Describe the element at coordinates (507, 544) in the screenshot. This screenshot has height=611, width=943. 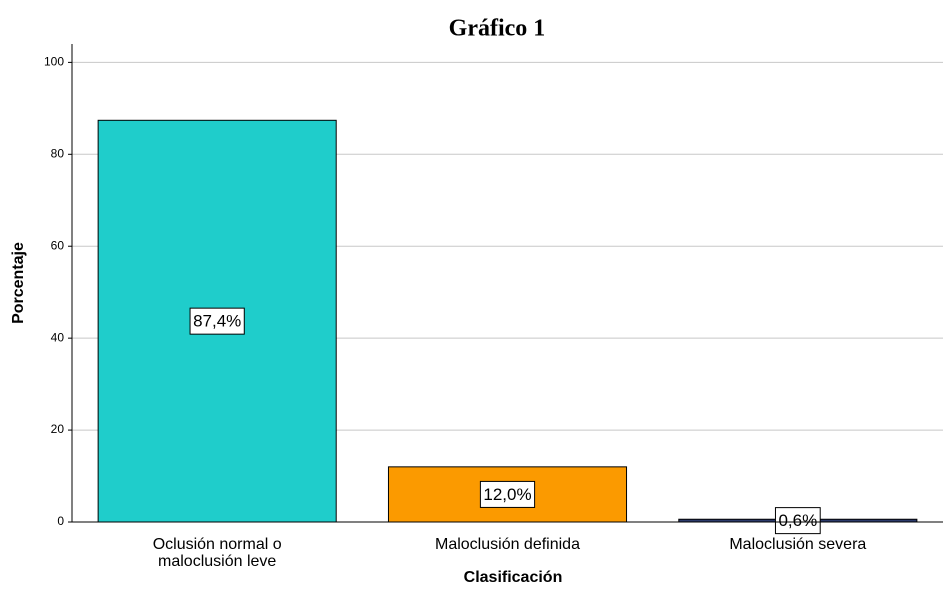
I see `x-tick-label: Maloclusión definida` at that location.